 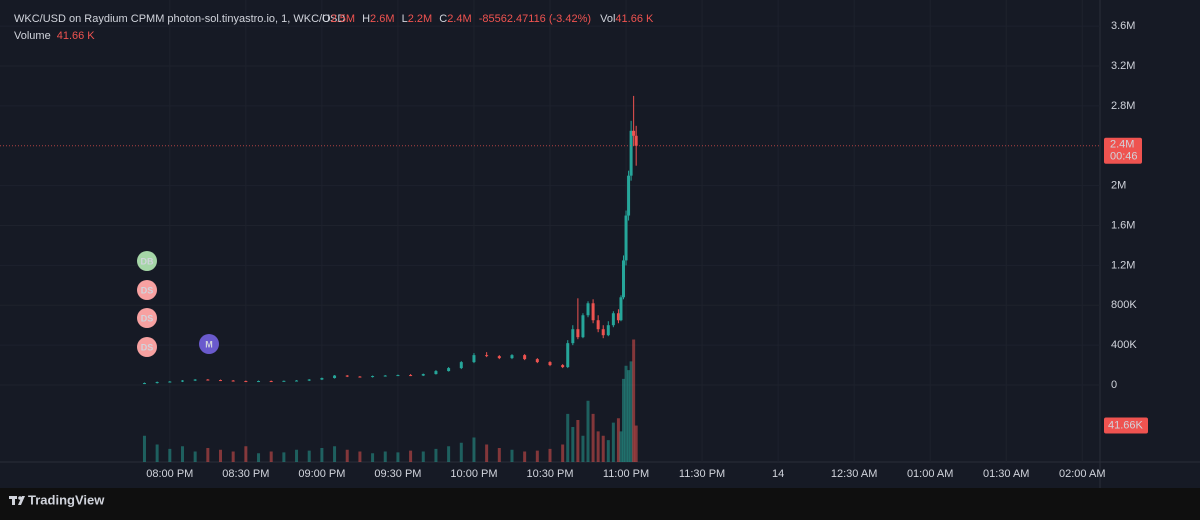 I want to click on close-key: C, so click(x=443, y=19).